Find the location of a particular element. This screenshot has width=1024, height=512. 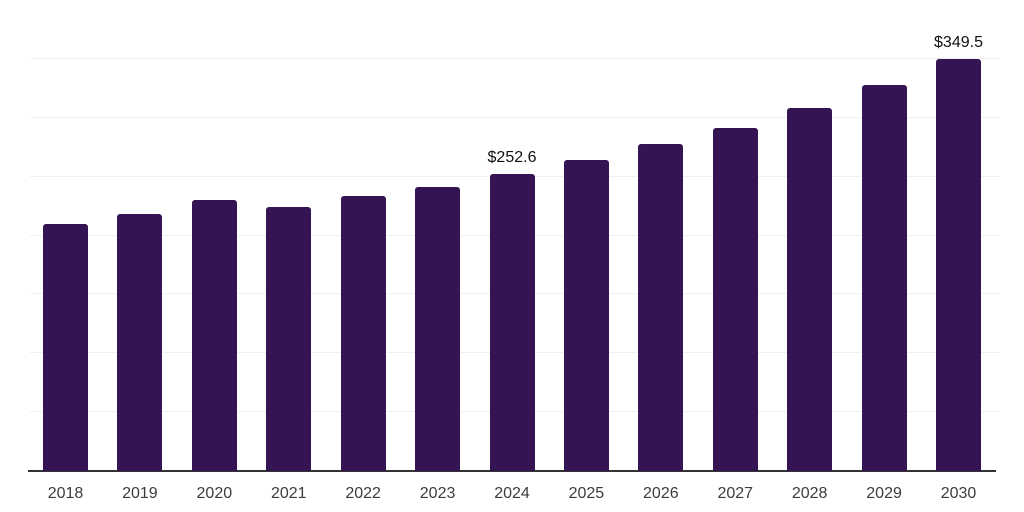

x-axis-line is located at coordinates (512, 471).